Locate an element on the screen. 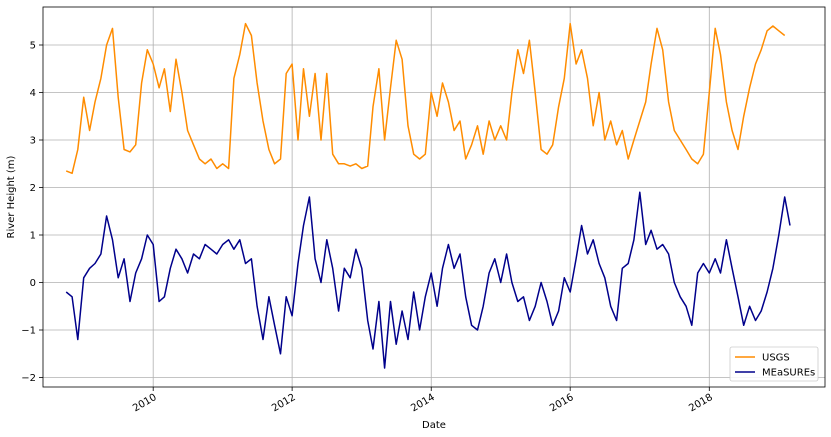 The width and height of the screenshot is (831, 437). x-tick-label: 2016 is located at coordinates (562, 403).